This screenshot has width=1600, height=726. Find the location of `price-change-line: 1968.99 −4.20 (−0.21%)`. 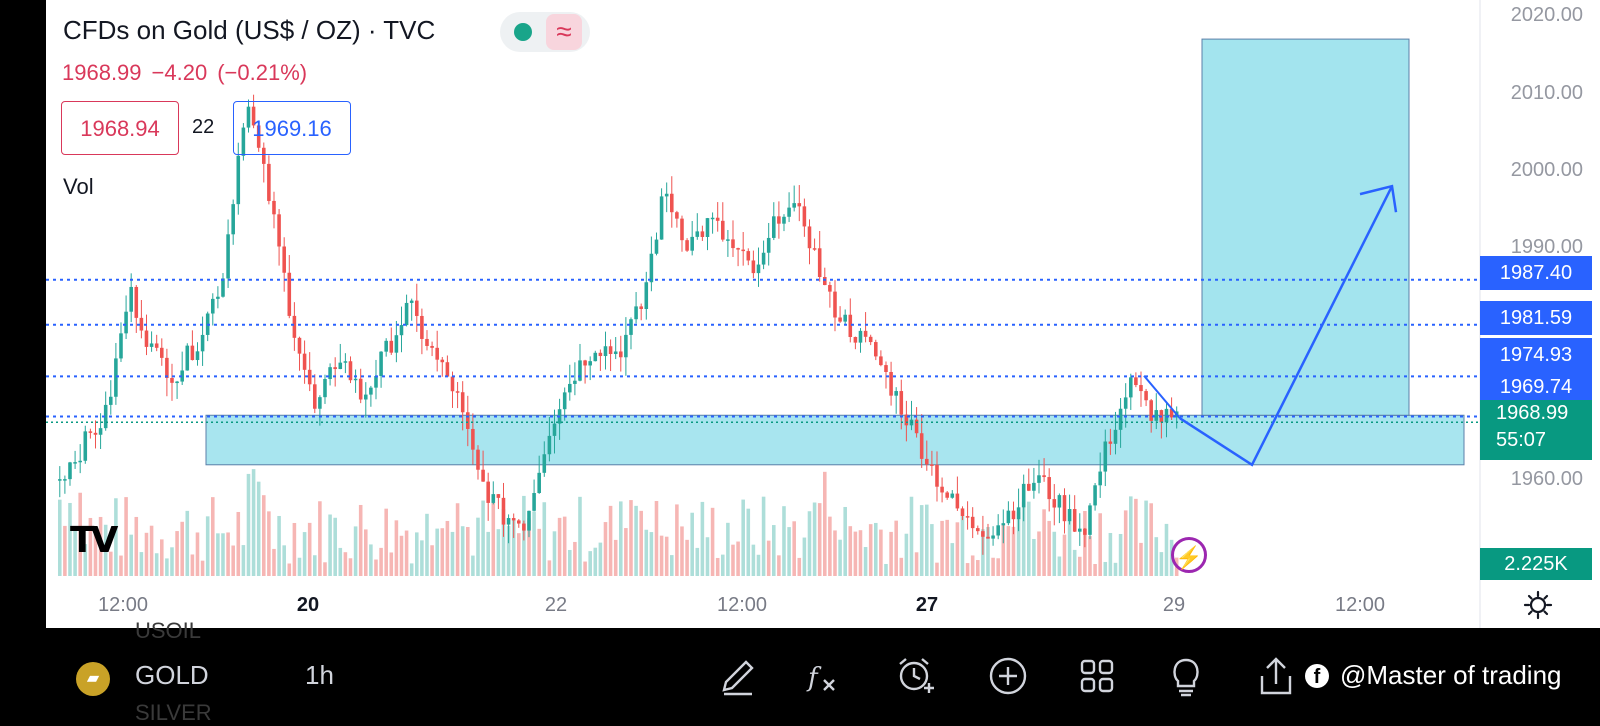

price-change-line: 1968.99 −4.20 (−0.21%) is located at coordinates (189, 73).